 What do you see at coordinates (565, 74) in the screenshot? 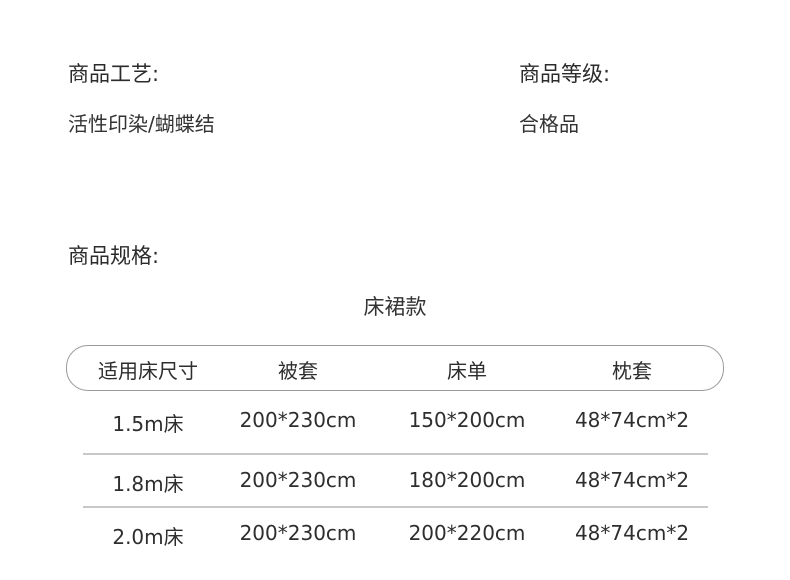
I see `grade-label: 商品等级:` at bounding box center [565, 74].